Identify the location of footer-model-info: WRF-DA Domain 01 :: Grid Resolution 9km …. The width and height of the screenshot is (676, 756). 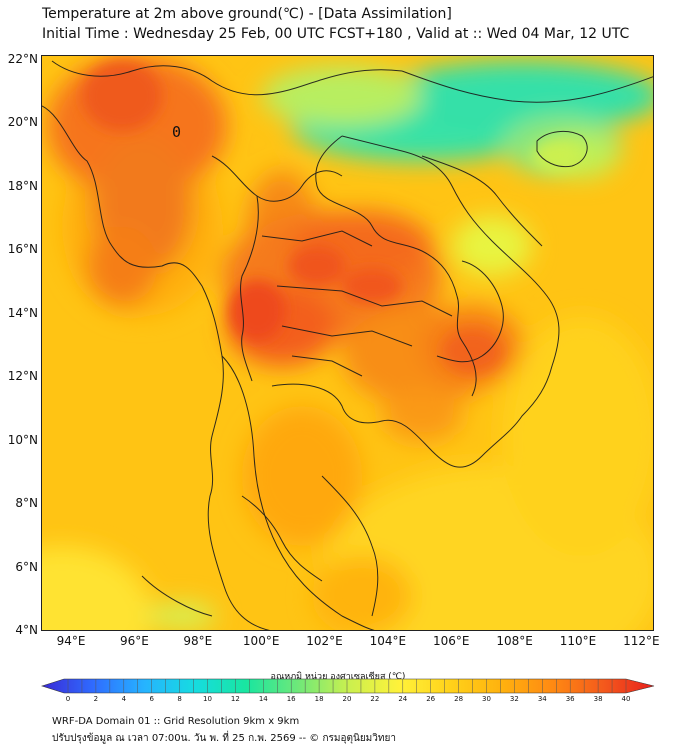
(176, 721).